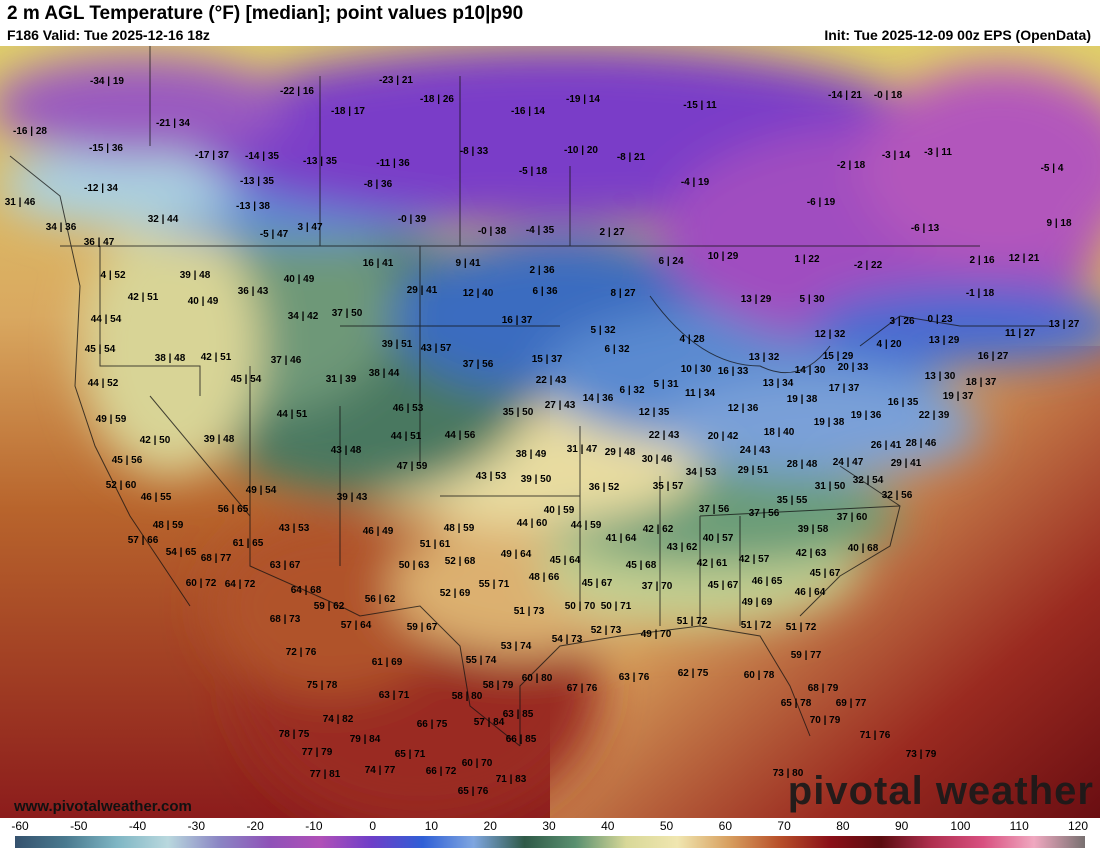 The height and width of the screenshot is (850, 1100). Describe the element at coordinates (547, 359) in the screenshot. I see `point-value: 15 | 37` at that location.